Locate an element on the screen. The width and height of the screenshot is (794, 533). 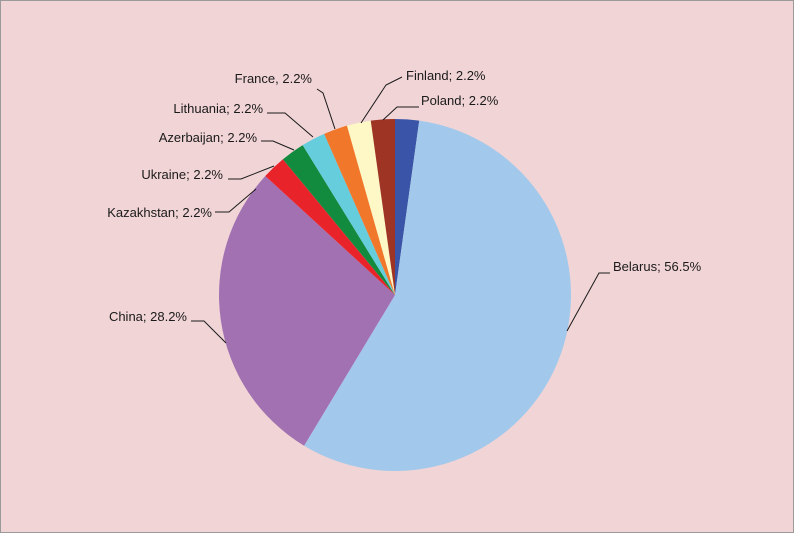
data-label-6: Lithuania; 2.2% is located at coordinates (218, 108).